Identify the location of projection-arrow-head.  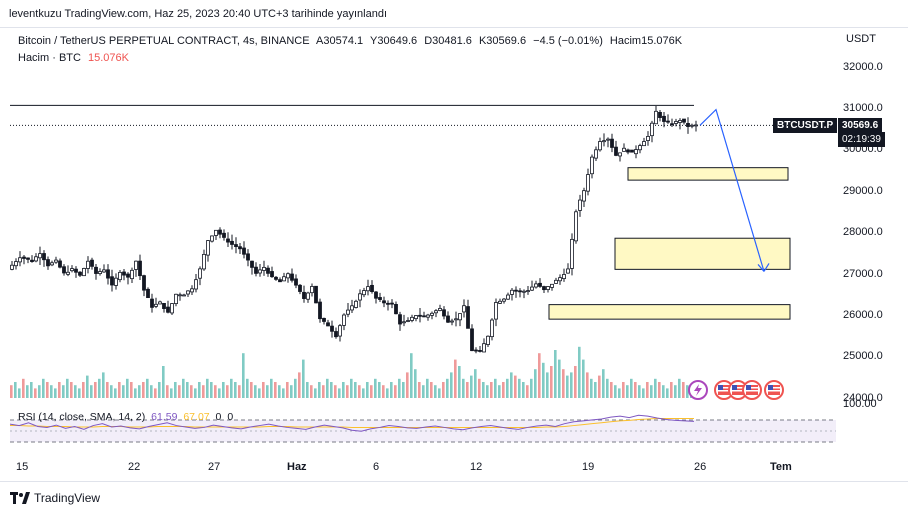
(763, 267).